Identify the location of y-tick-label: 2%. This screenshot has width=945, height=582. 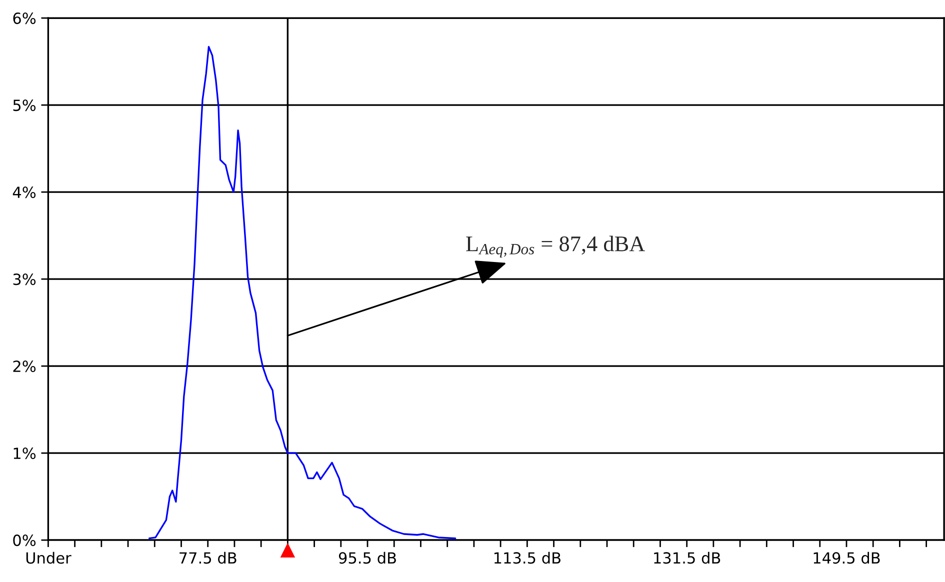
(24, 366).